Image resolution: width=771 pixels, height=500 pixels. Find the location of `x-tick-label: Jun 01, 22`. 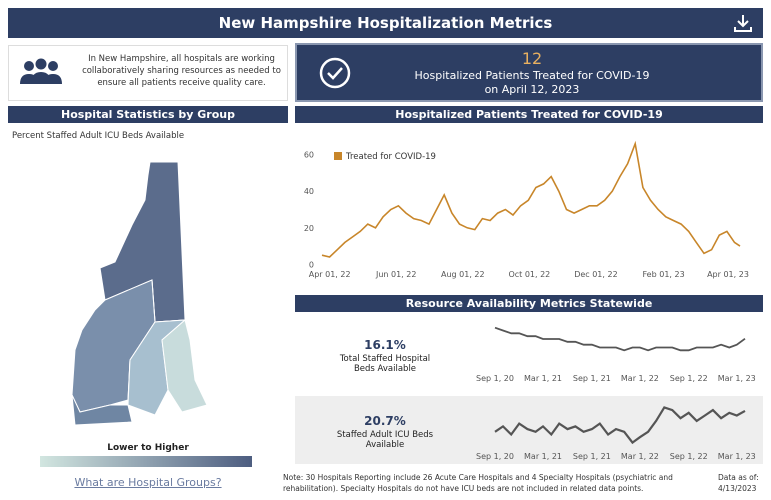

x-tick-label: Jun 01, 22 is located at coordinates (396, 274).